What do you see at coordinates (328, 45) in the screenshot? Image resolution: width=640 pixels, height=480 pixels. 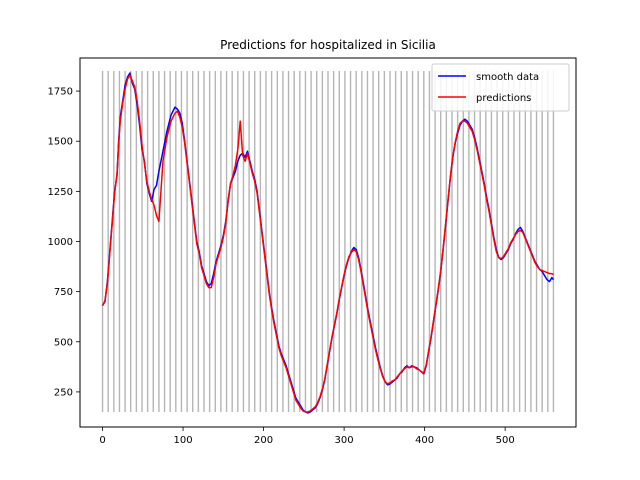 I see `chart-title: Predictions for hospitalized in Sicilia` at bounding box center [328, 45].